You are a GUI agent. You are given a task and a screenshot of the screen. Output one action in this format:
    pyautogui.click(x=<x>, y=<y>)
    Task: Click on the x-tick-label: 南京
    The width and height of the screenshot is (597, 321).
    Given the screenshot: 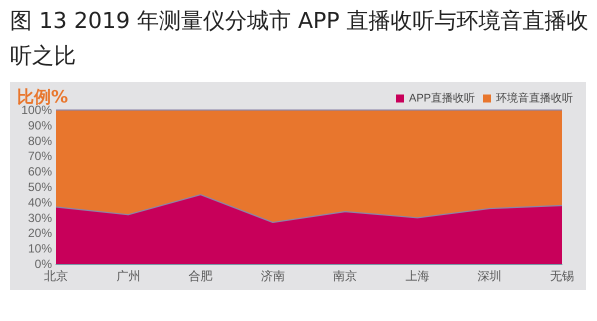 What is the action you would take?
    pyautogui.click(x=345, y=276)
    